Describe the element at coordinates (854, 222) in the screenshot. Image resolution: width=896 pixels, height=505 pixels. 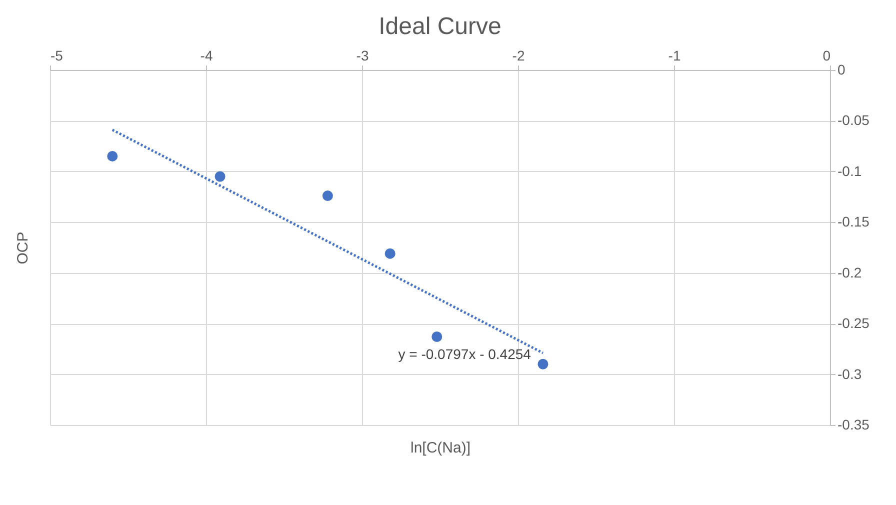
I see `y-tick-label: -0.15` at that location.